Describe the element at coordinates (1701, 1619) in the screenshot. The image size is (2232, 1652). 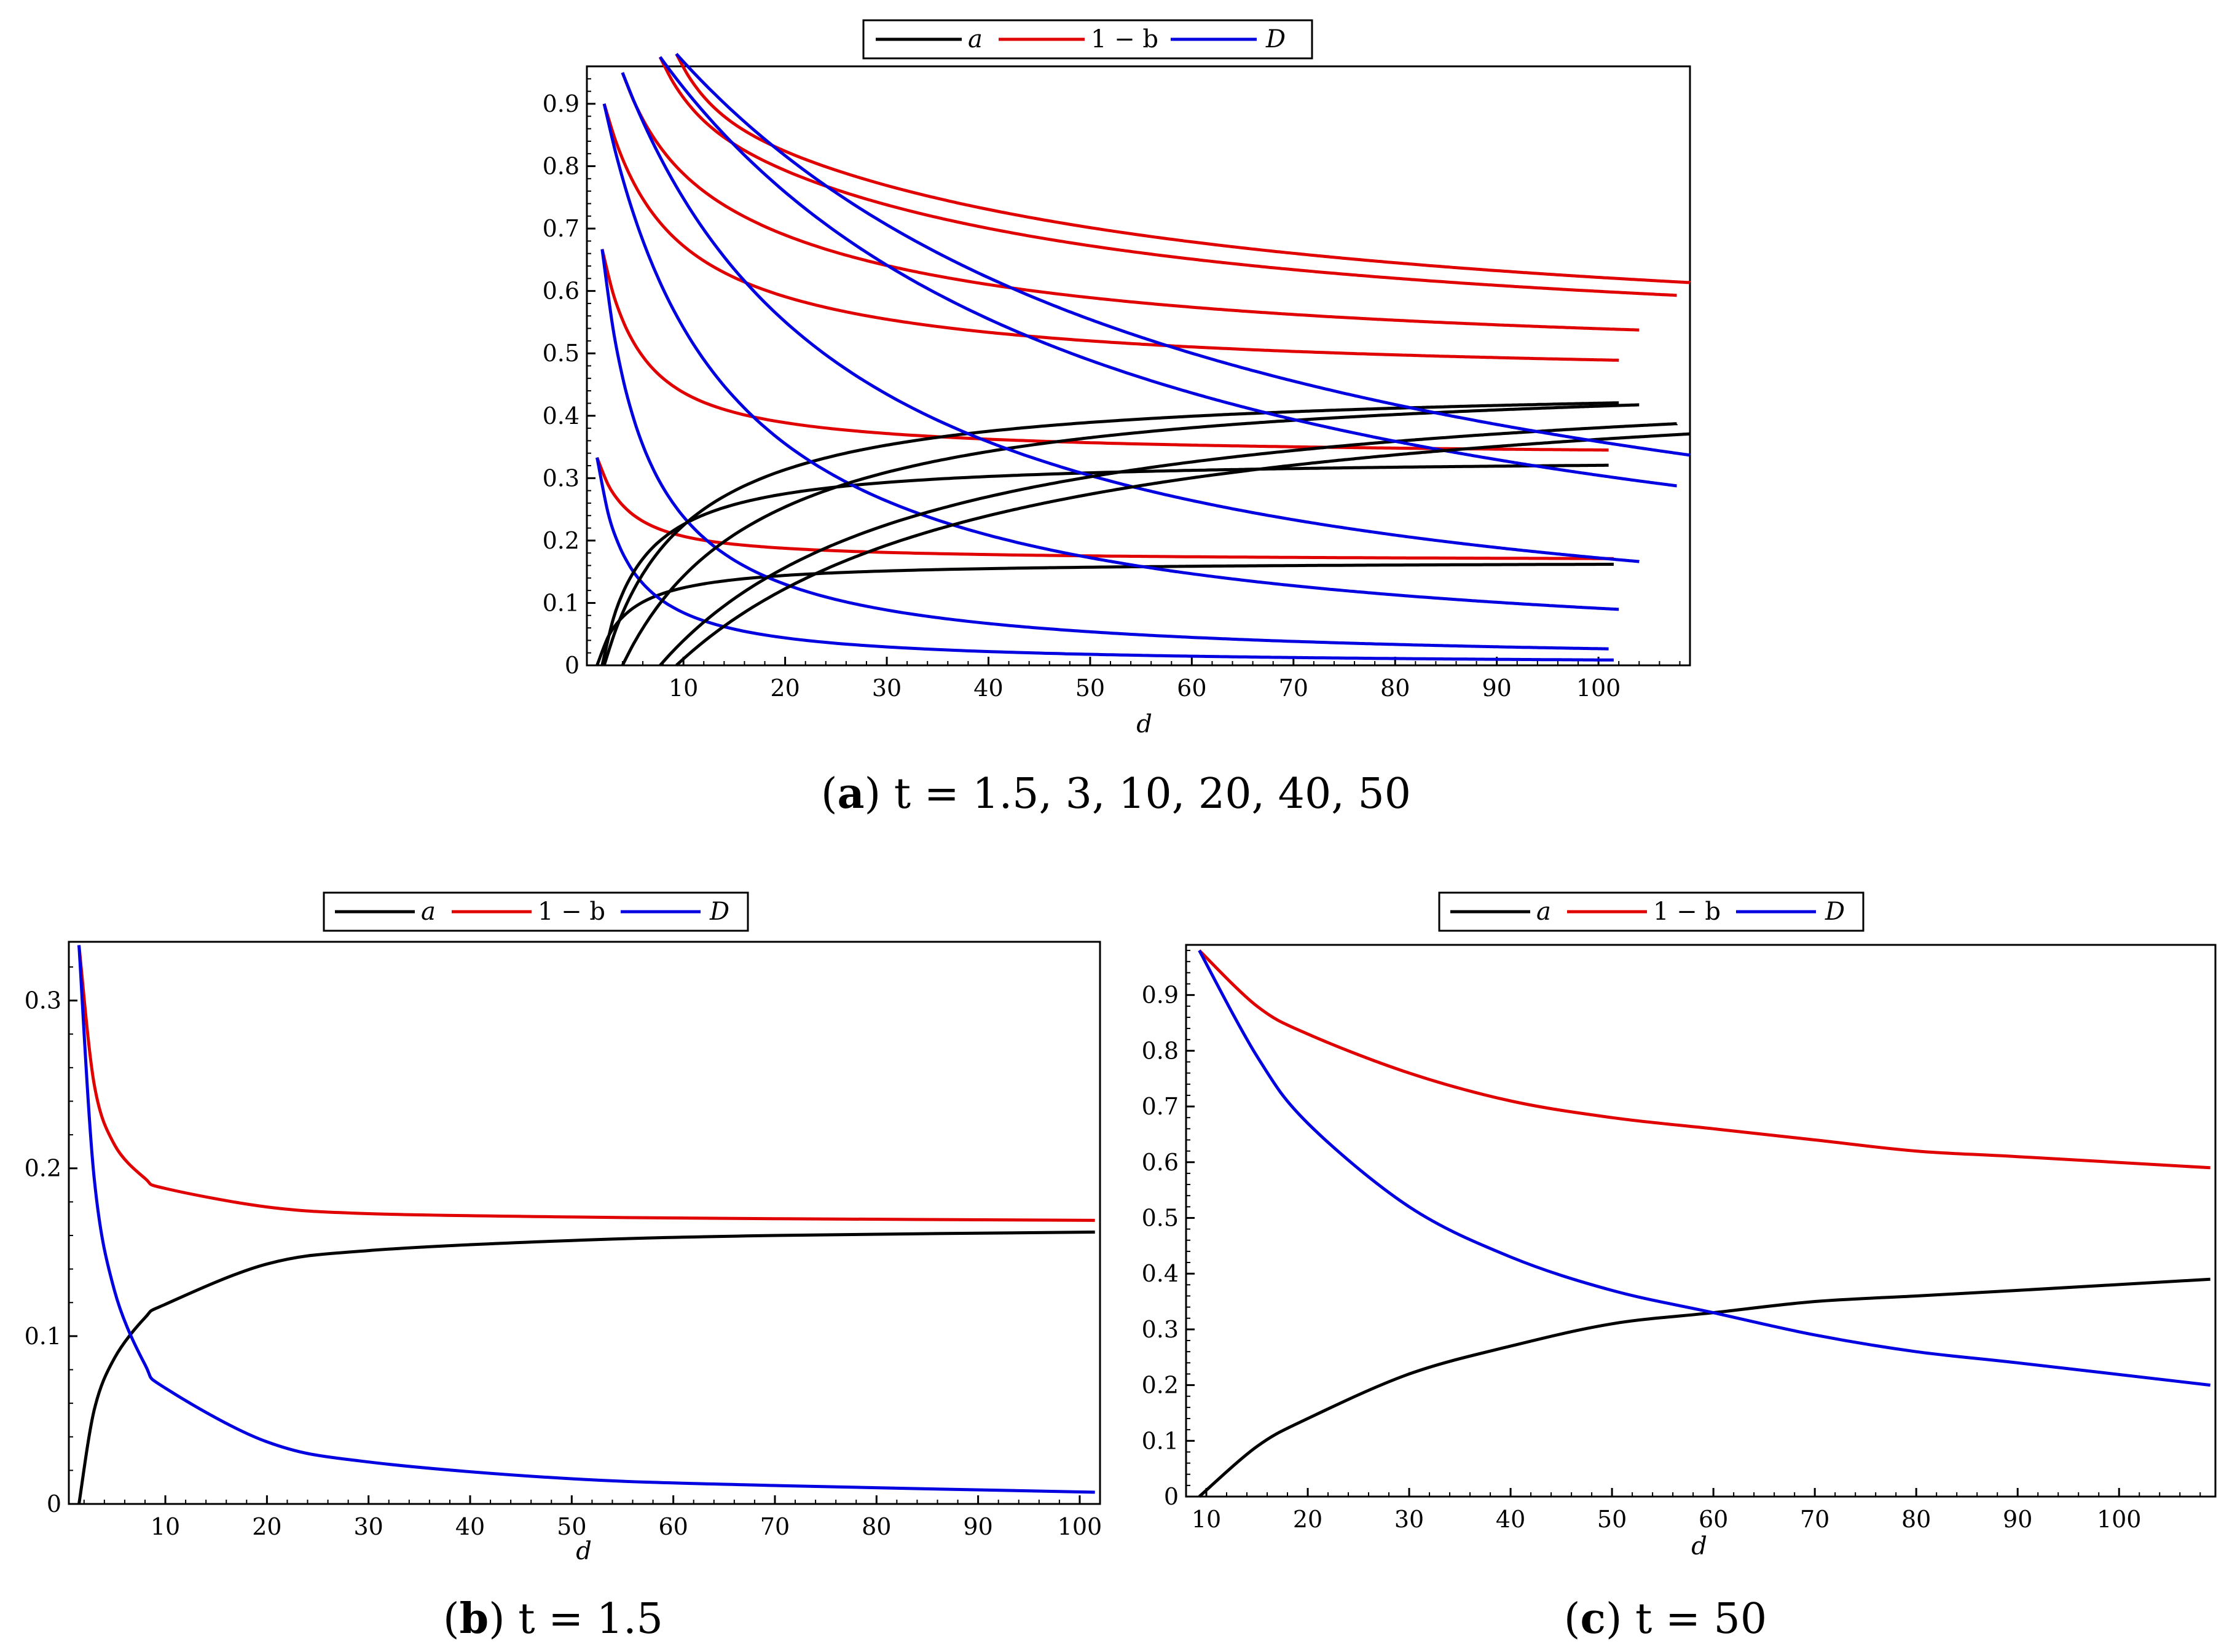
I see `caption-text: t = 50` at that location.